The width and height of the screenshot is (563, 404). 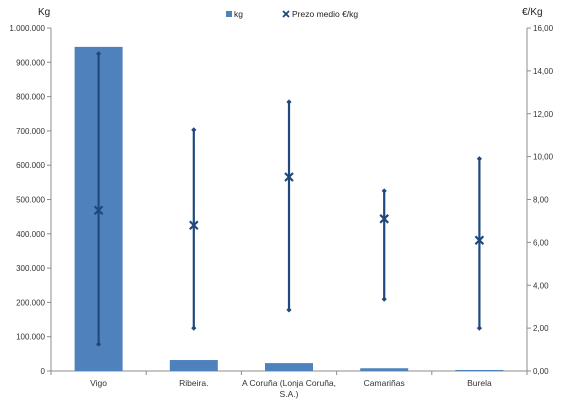 What do you see at coordinates (543, 114) in the screenshot?
I see `right-tick-label: 12,00` at bounding box center [543, 114].